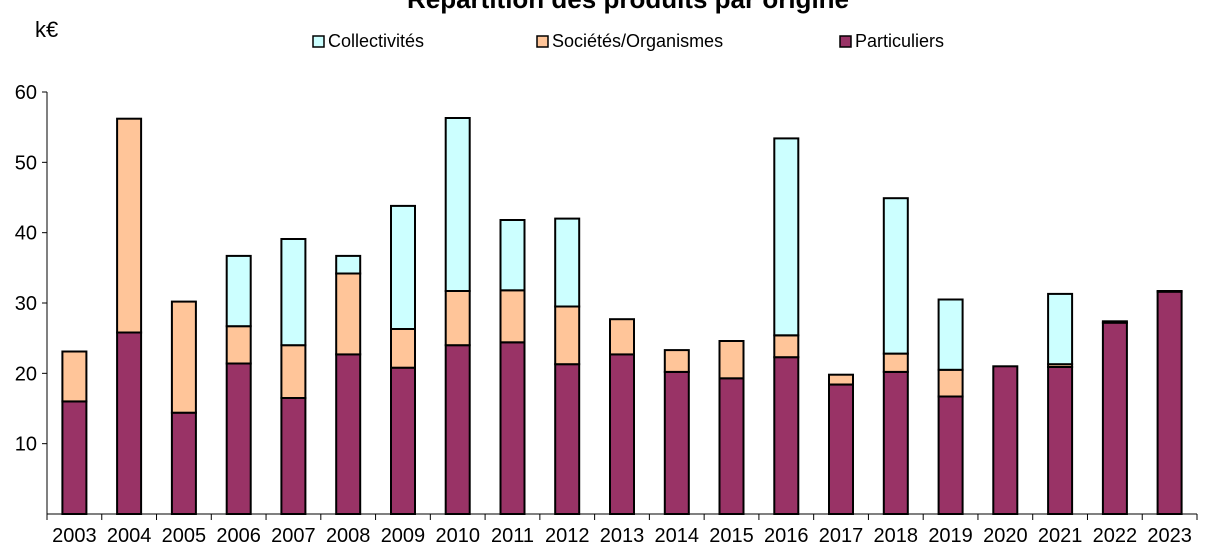  What do you see at coordinates (512, 536) in the screenshot?
I see `x-tick-label: 2011` at bounding box center [512, 536].